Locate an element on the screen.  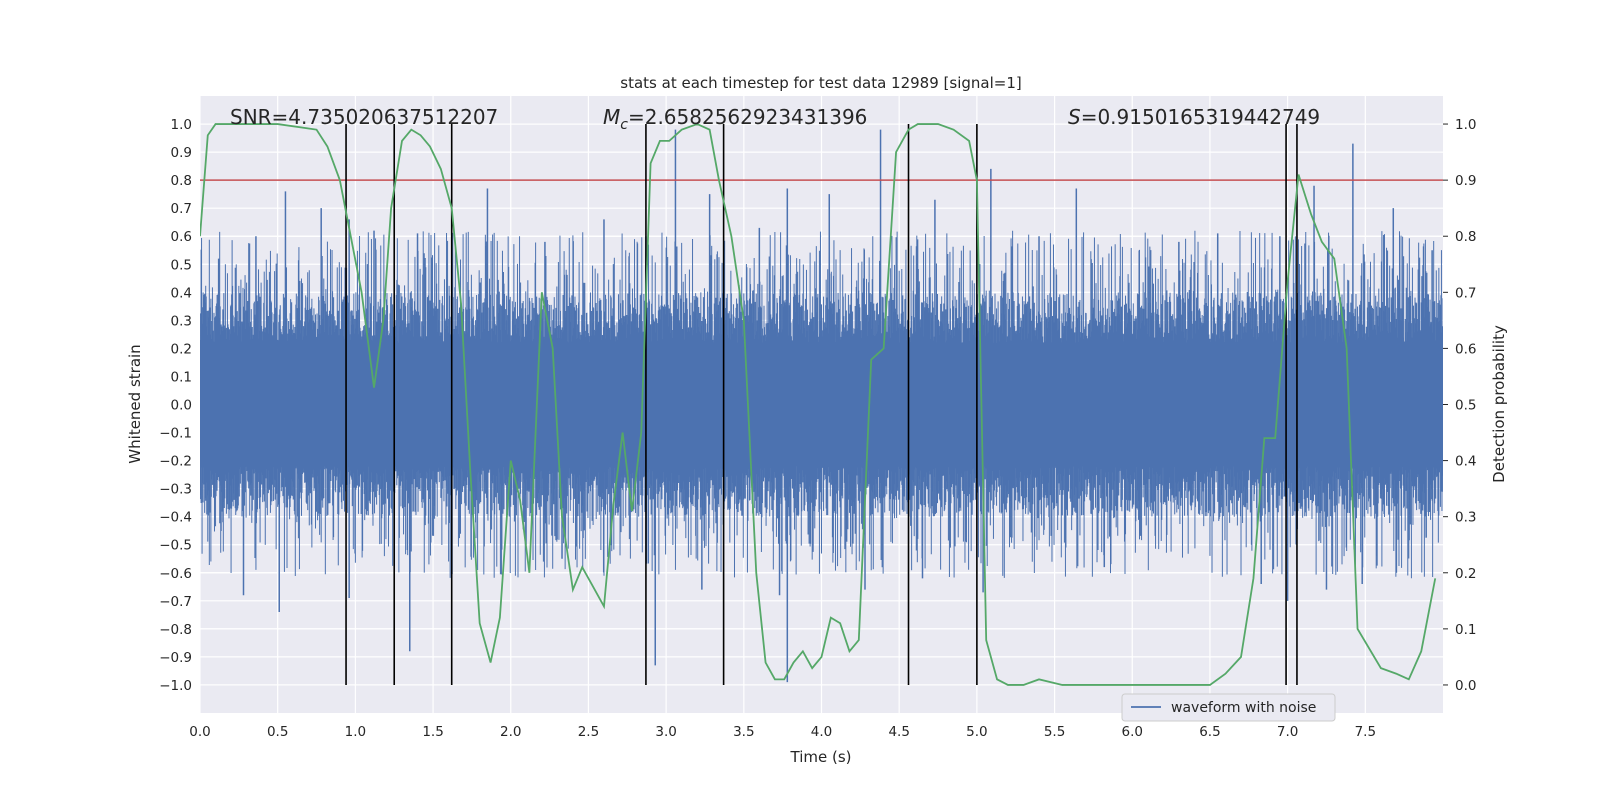
y2-axis-ticks: 0.0 0.1 0.2 0.3 0.4 0.5 0.6 0.7 0.8 0.9 1.0 is located at coordinates (1459, 405).